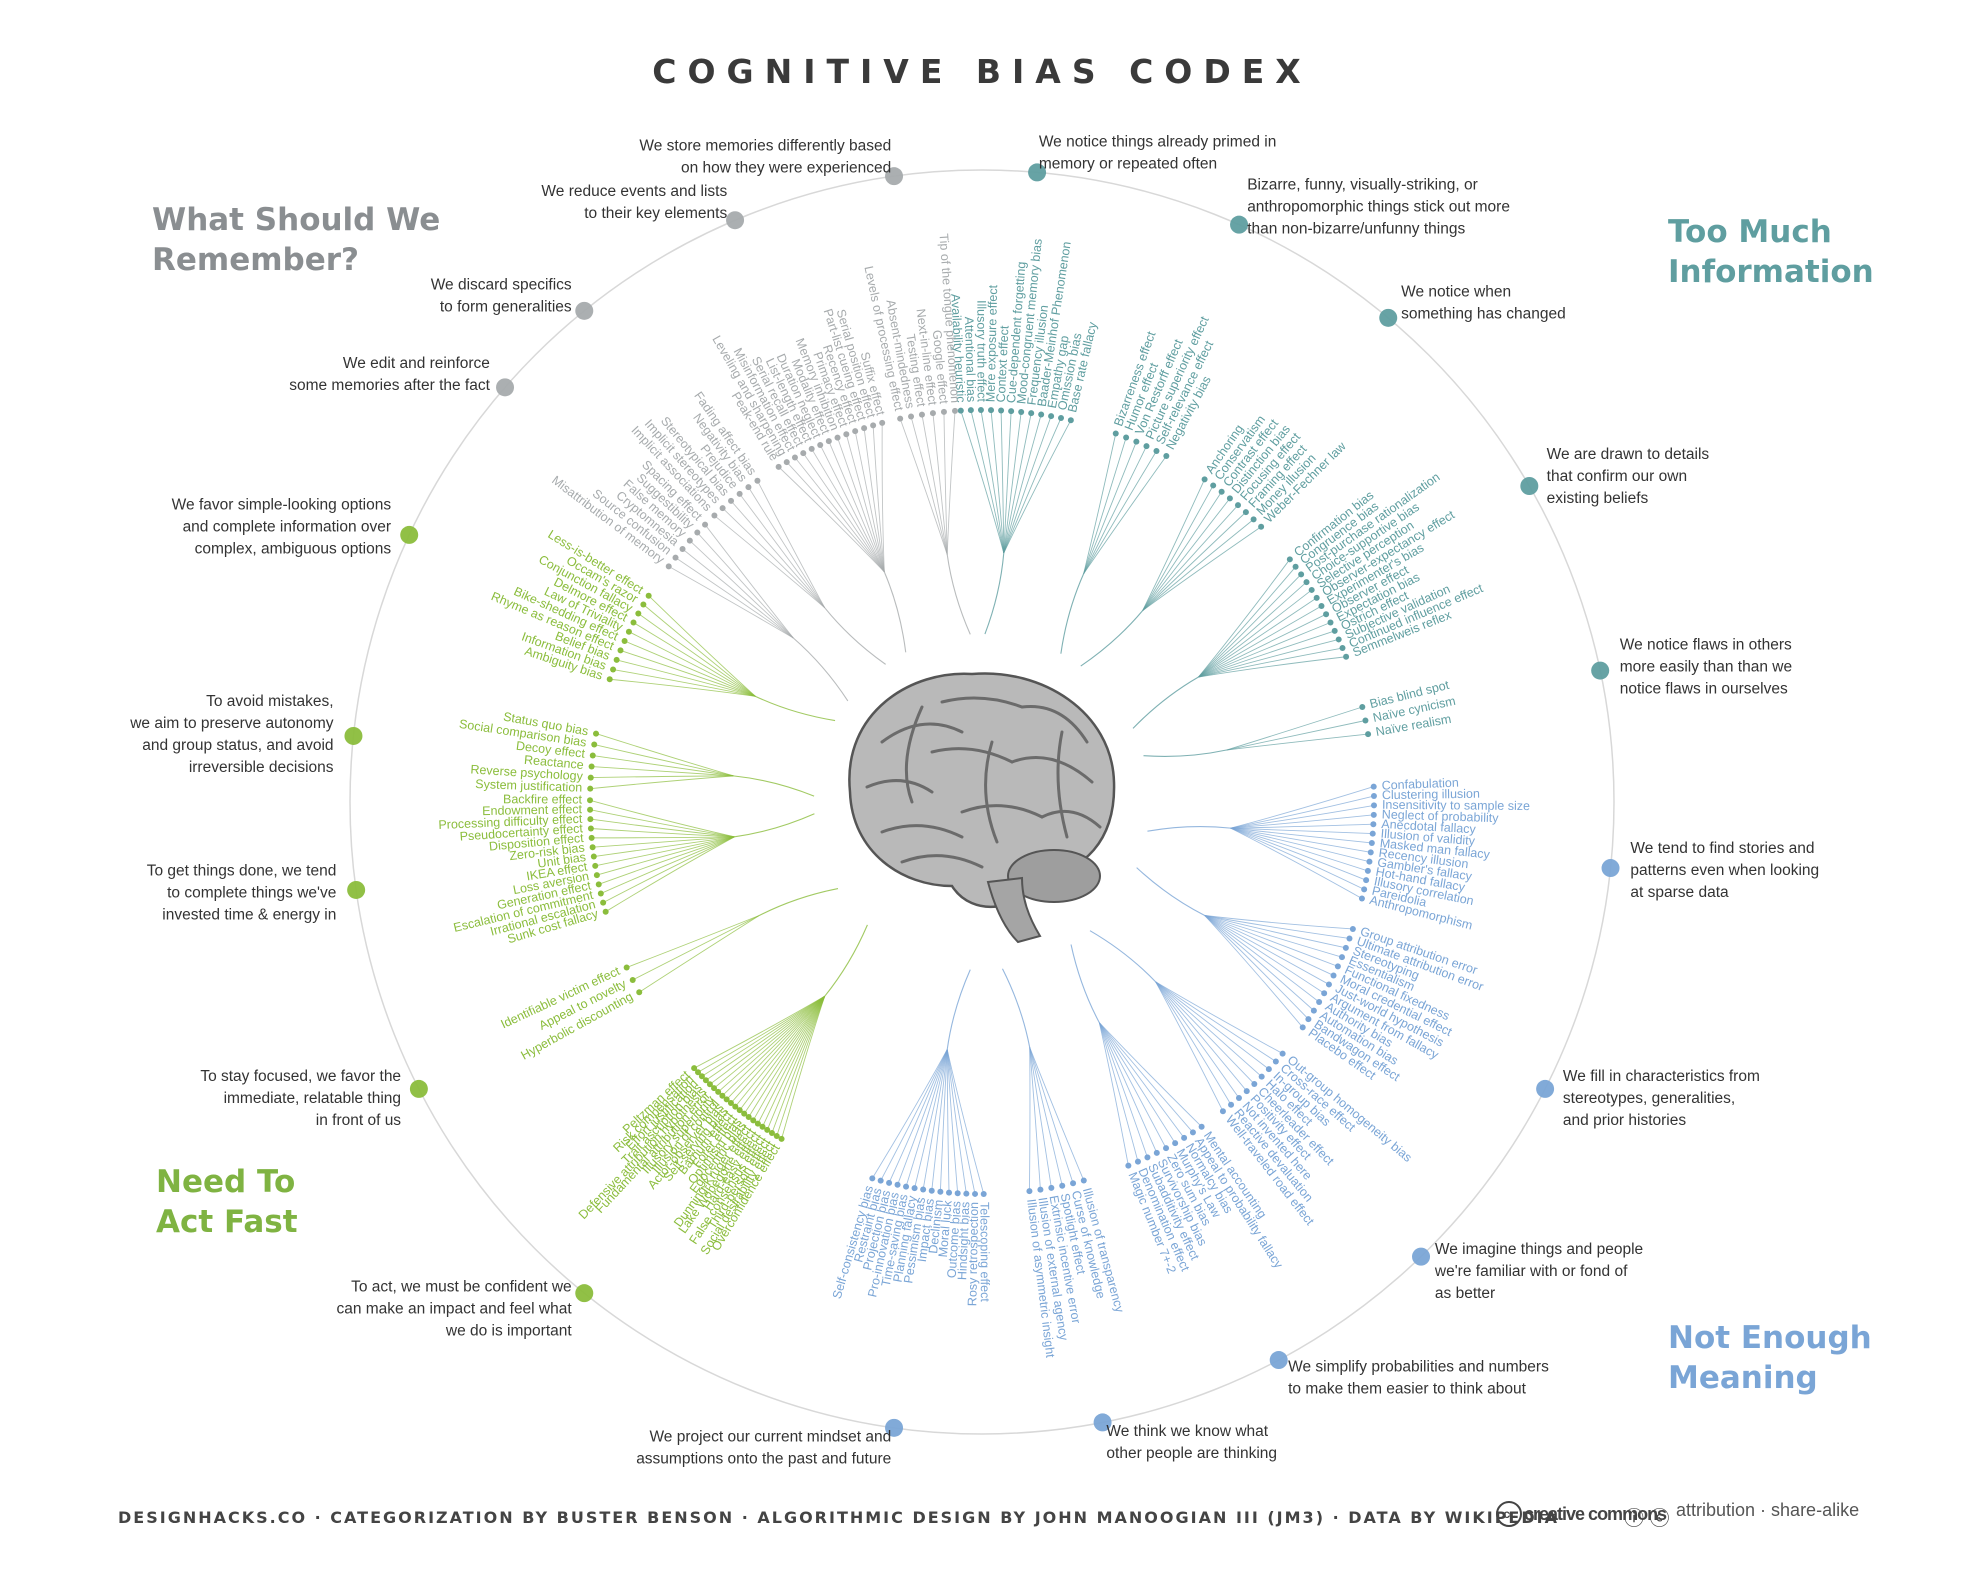  Describe the element at coordinates (958, 347) in the screenshot. I see `bias-label: Availability heuristic` at that location.